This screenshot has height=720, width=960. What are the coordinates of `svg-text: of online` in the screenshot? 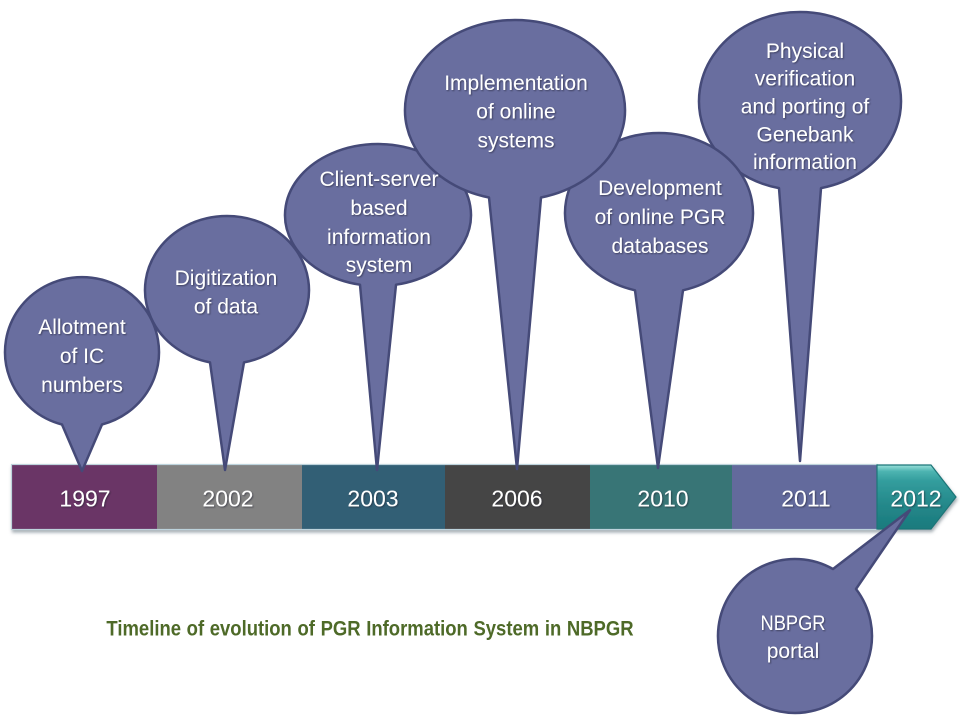 It's located at (515, 112).